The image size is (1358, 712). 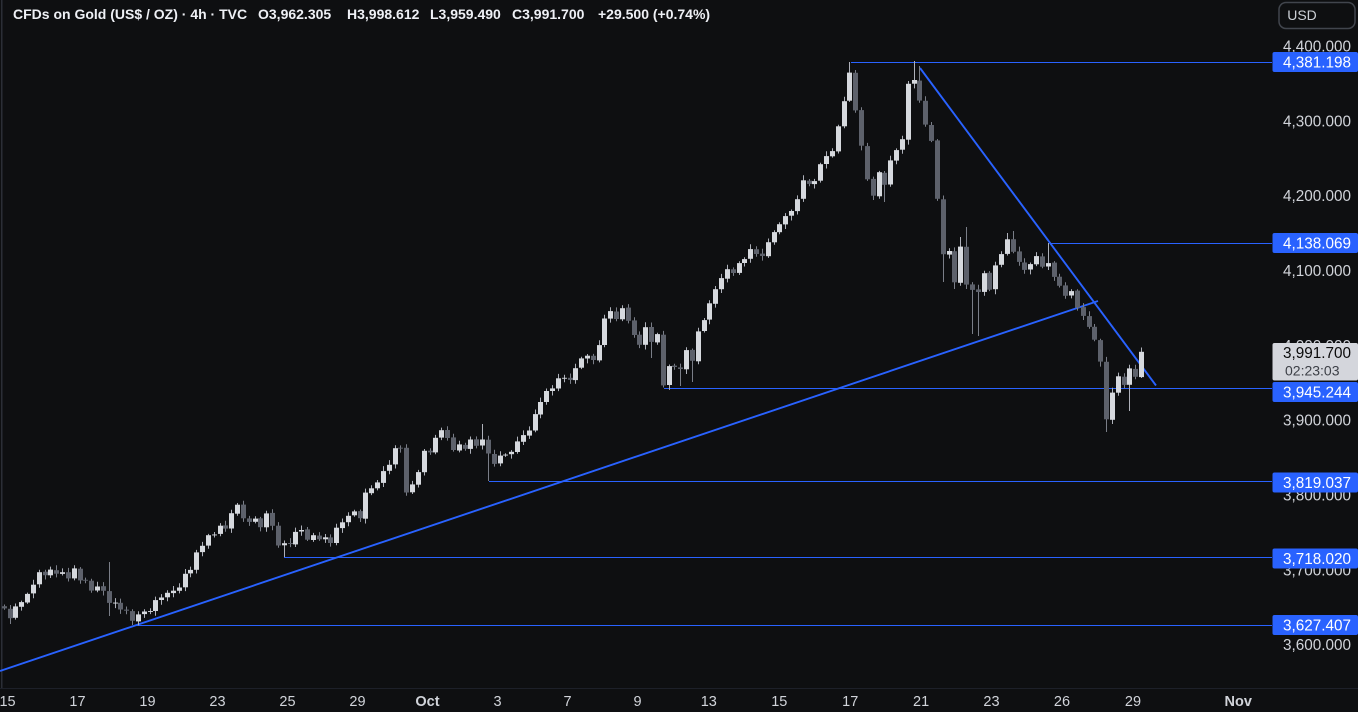 What do you see at coordinates (130, 14) in the screenshot?
I see `svg-text:CFDs on Gold (US$ / OZ) · 4h ·: CFDs on Gold (US$ / OZ) · 4h · TVC` at bounding box center [130, 14].